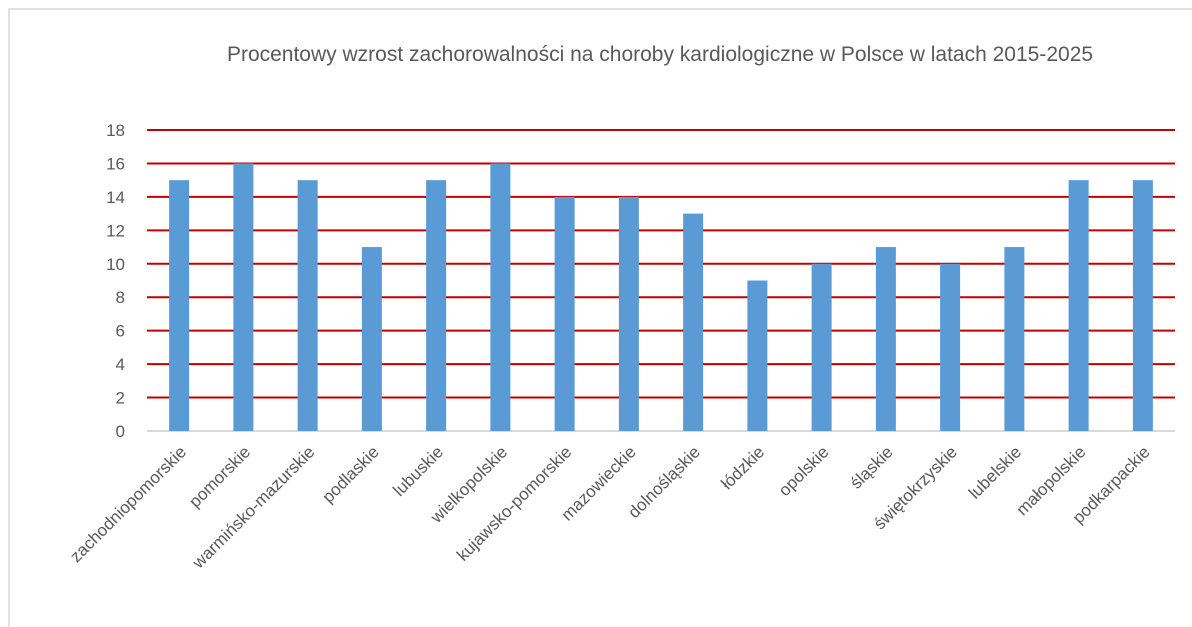 This screenshot has height=627, width=1192. Describe the element at coordinates (120, 364) in the screenshot. I see `y-tick-label: 4` at that location.